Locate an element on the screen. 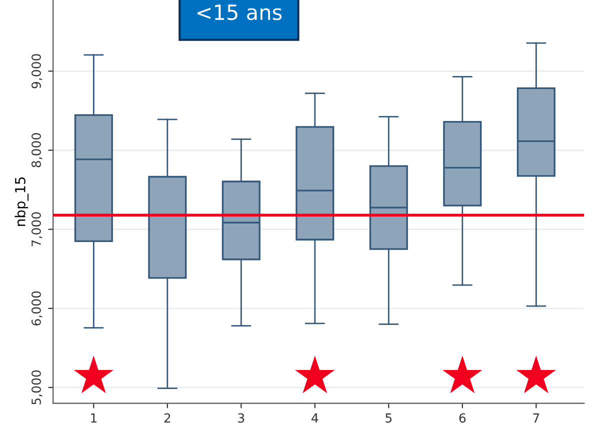  x-tick-label: 4 is located at coordinates (315, 418).